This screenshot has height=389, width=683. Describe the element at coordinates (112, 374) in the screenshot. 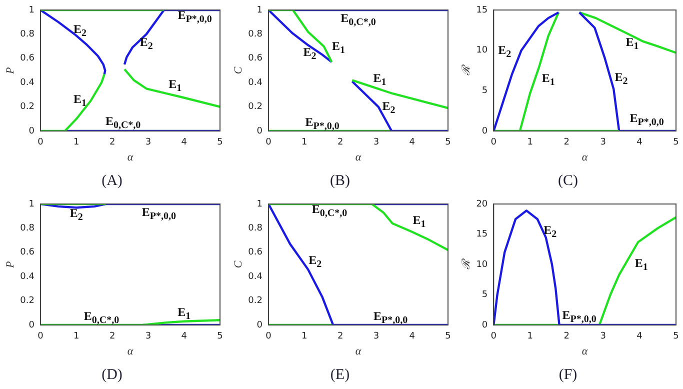

I see `text: (D)` at that location.